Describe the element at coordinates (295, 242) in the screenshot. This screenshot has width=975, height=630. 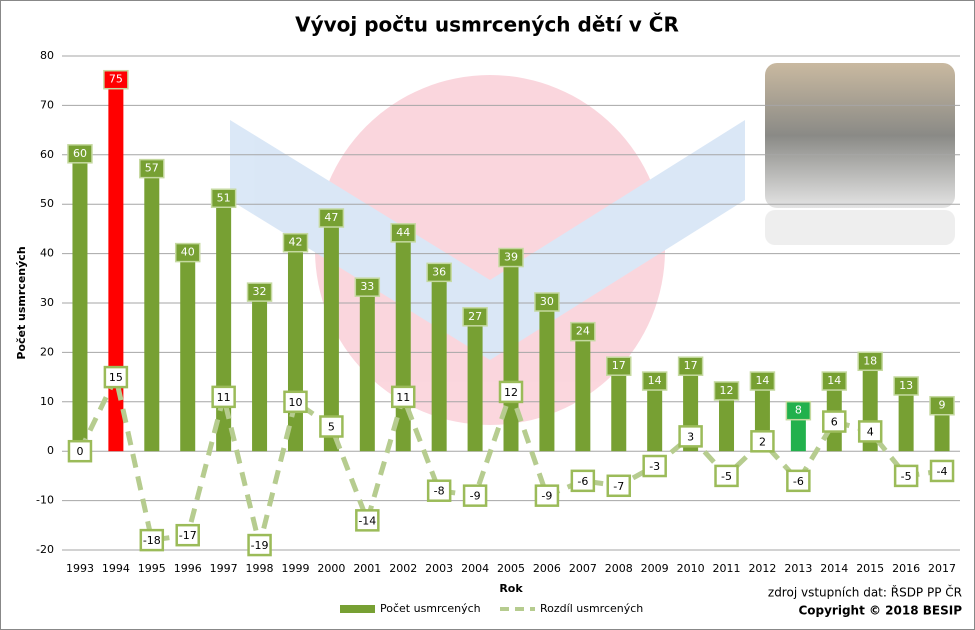
I see `bar-label: 42` at that location.